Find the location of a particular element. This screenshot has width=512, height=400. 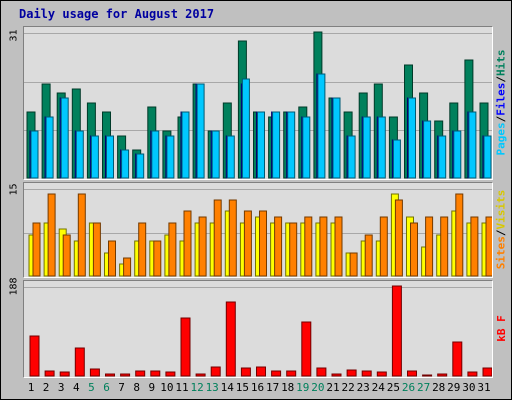

x-tick-label: 6 is located at coordinates (106, 387).